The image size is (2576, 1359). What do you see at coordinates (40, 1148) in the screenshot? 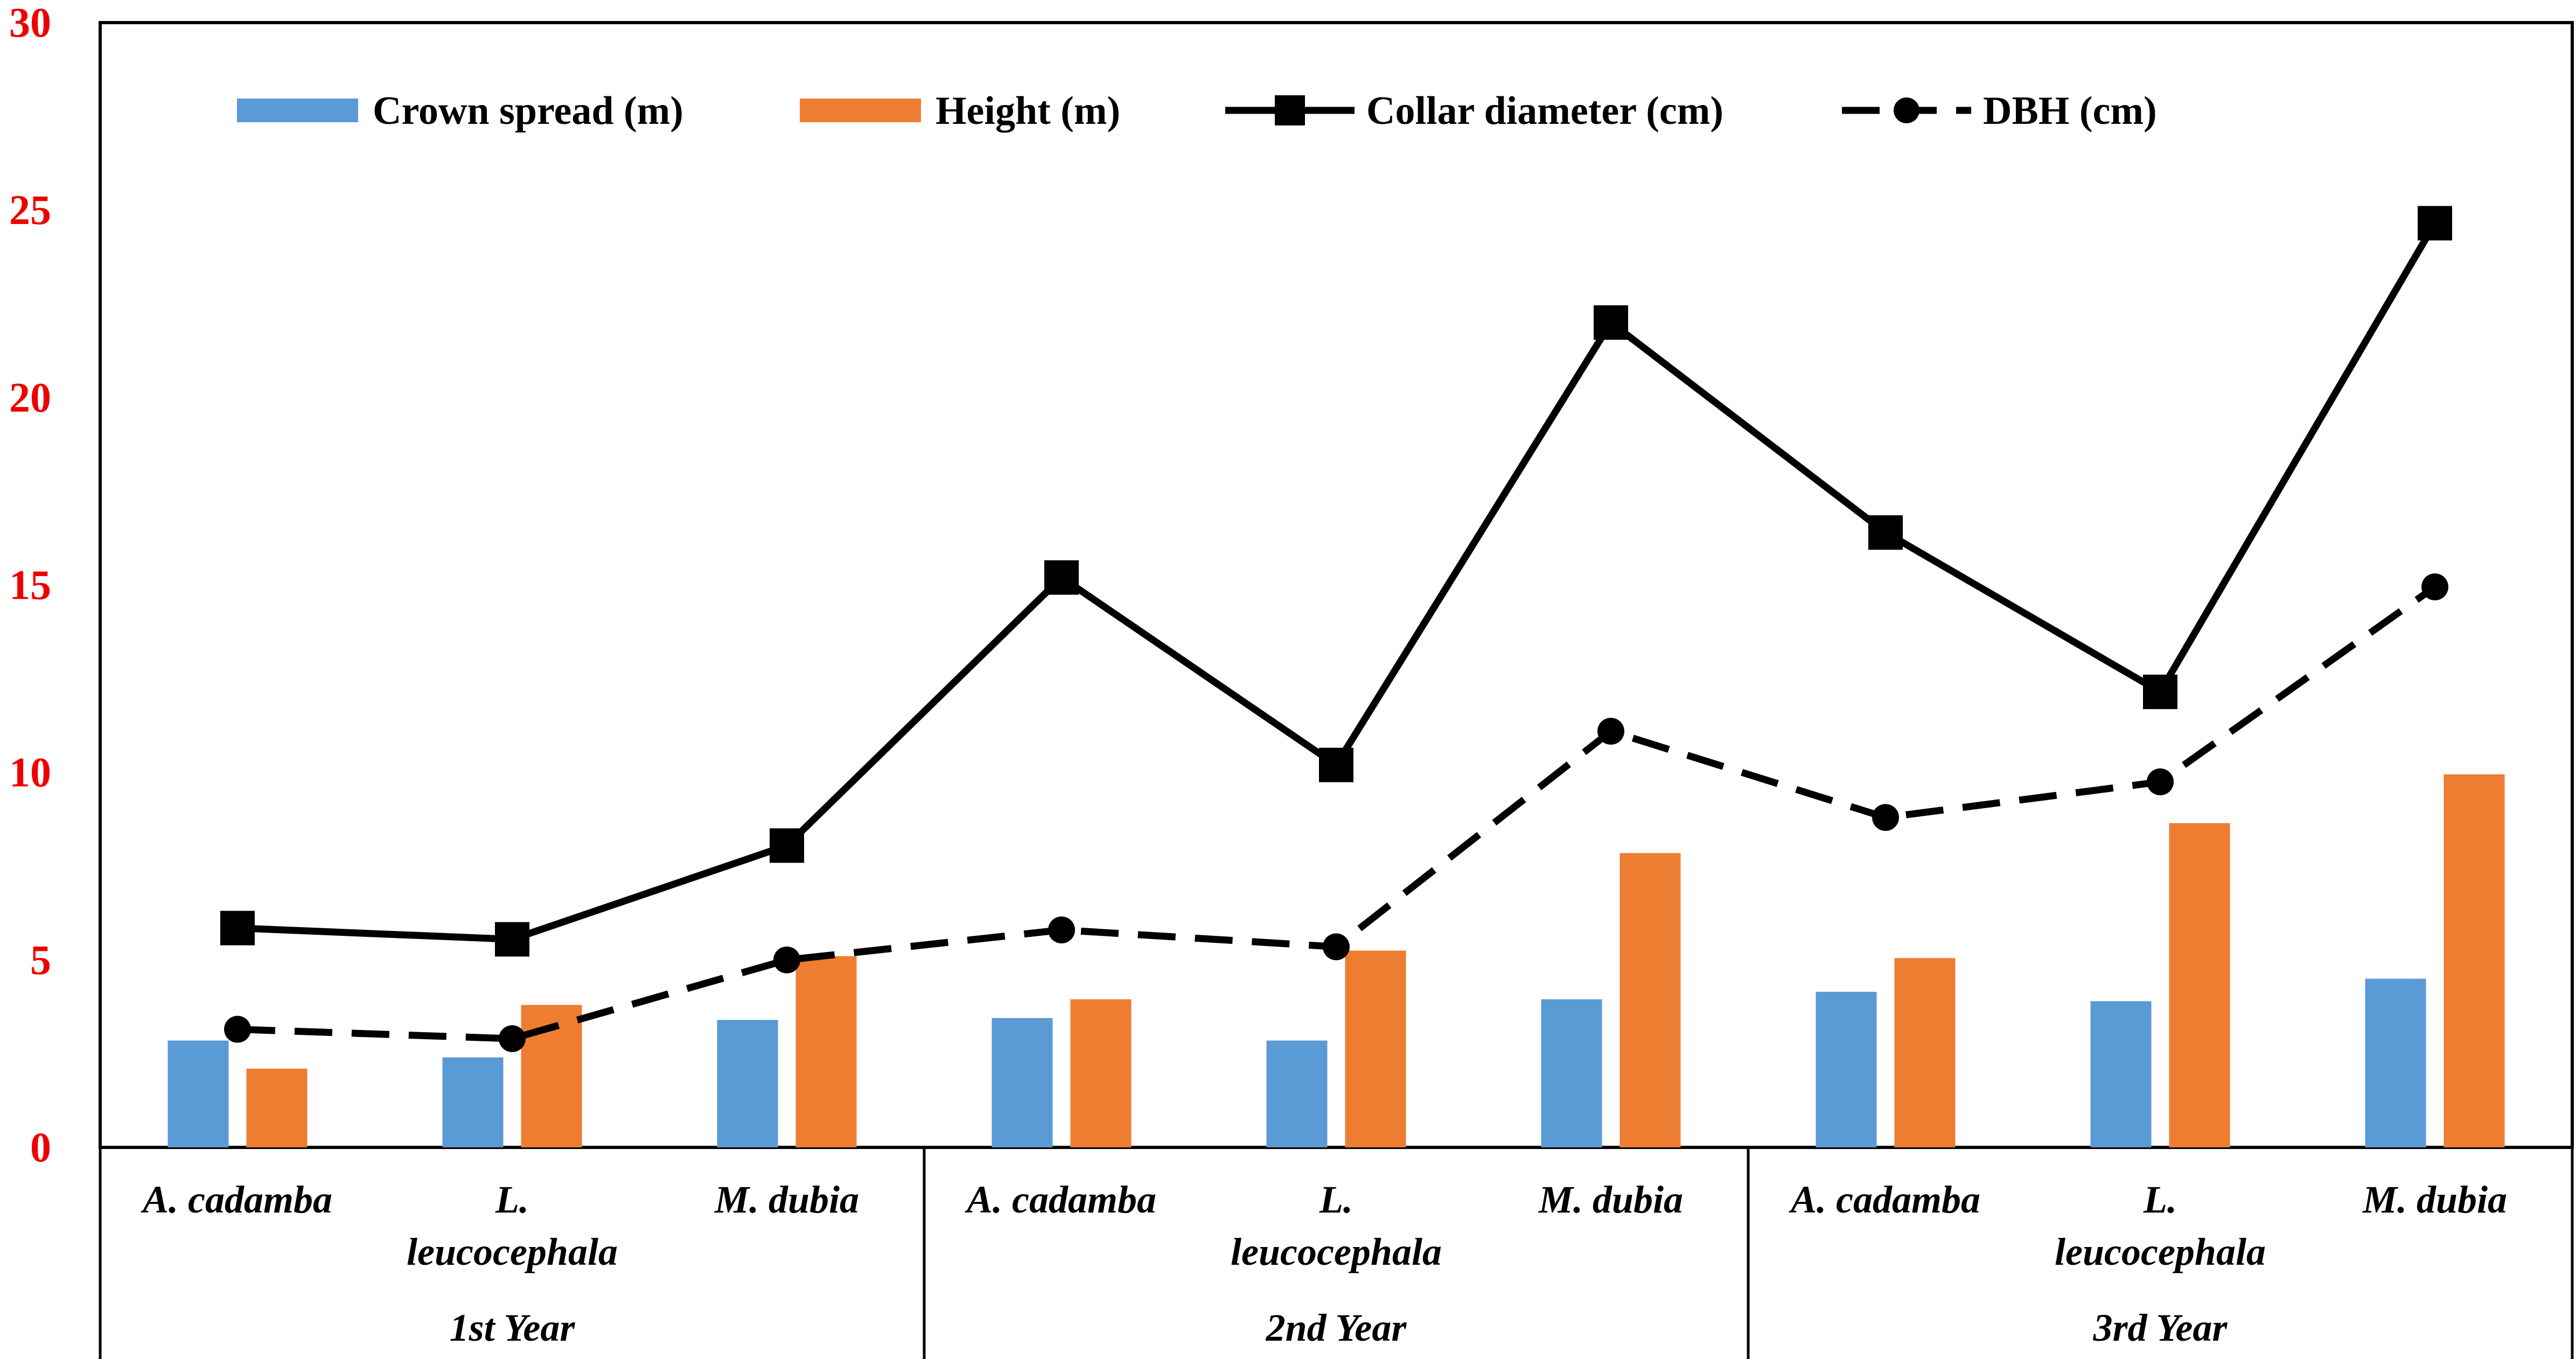
I see `y-tick-label: 0` at bounding box center [40, 1148].